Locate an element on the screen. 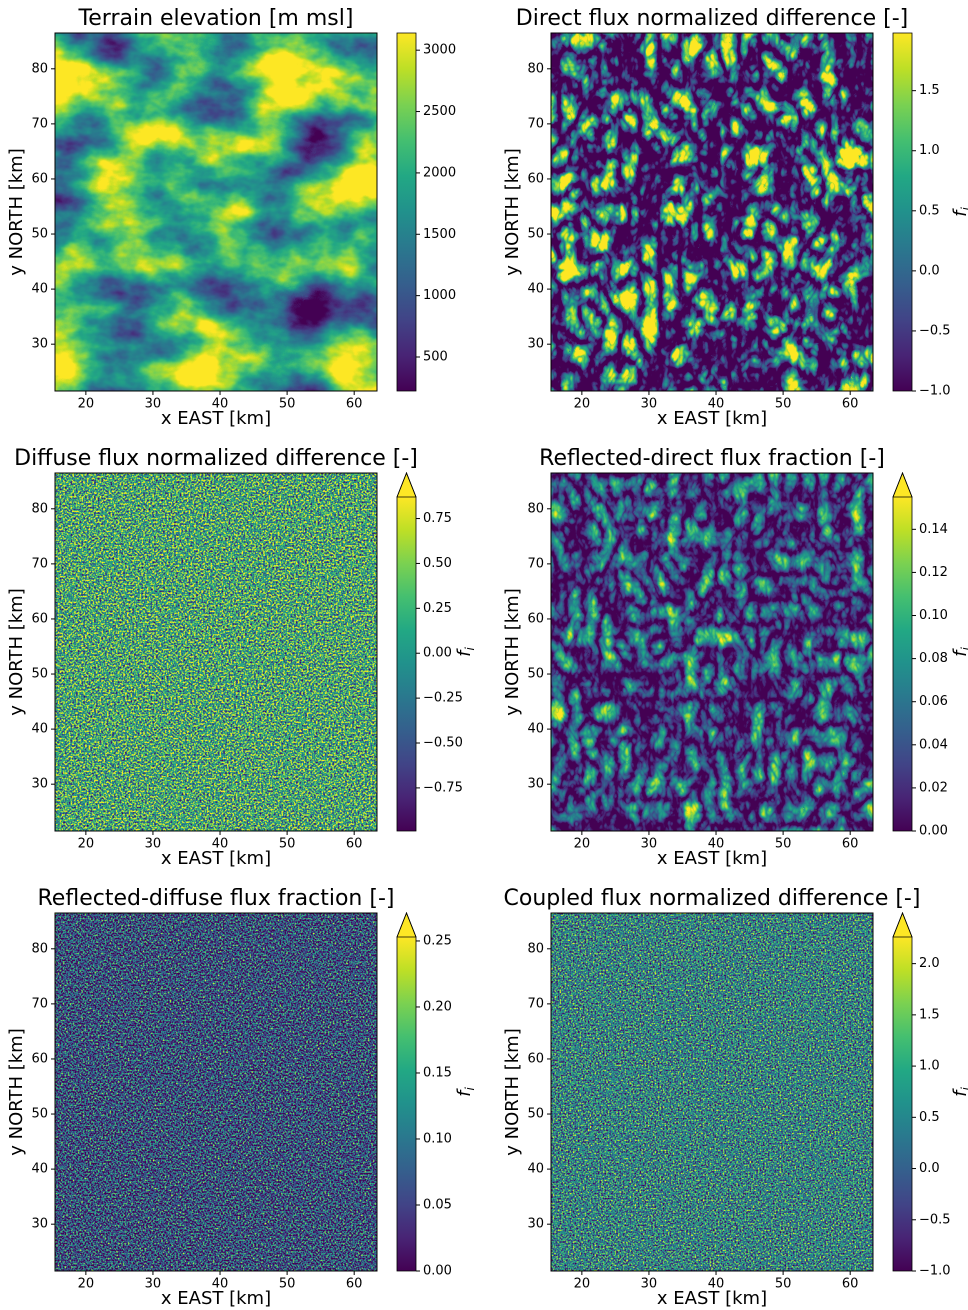 The height and width of the screenshot is (1310, 968). colorbar-tick-label: 2500 is located at coordinates (439, 111).